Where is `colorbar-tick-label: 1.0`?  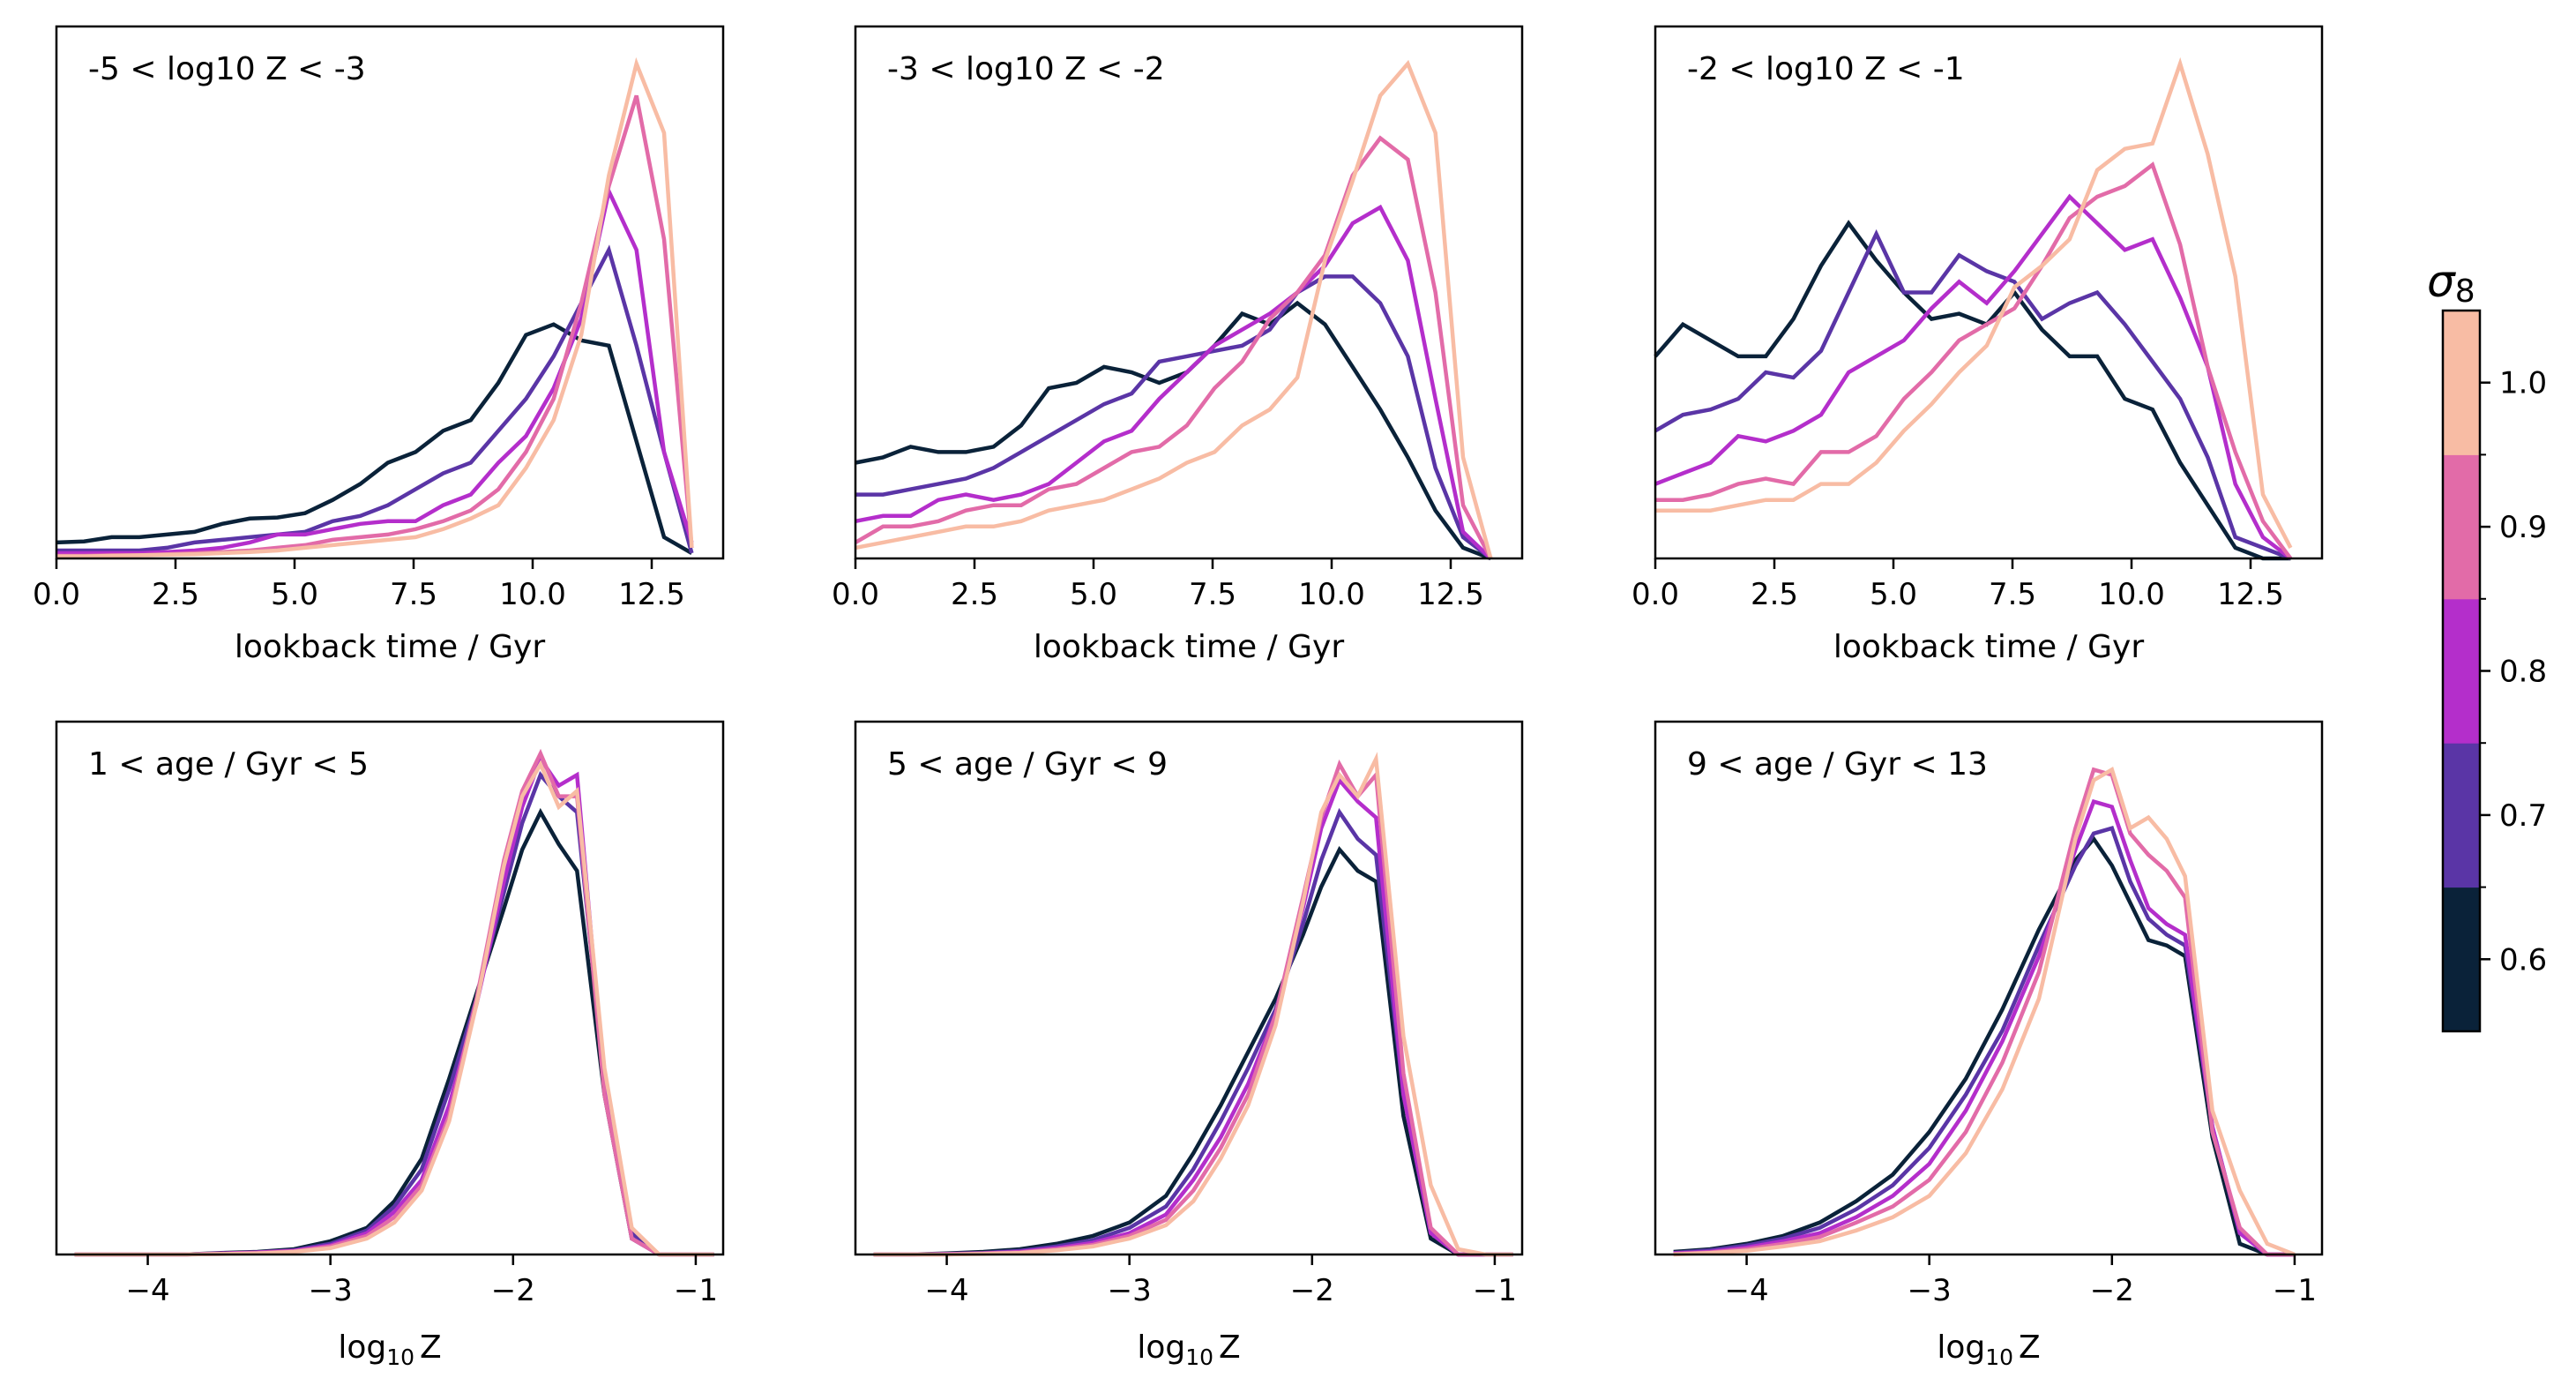 colorbar-tick-label: 1.0 is located at coordinates (2523, 384).